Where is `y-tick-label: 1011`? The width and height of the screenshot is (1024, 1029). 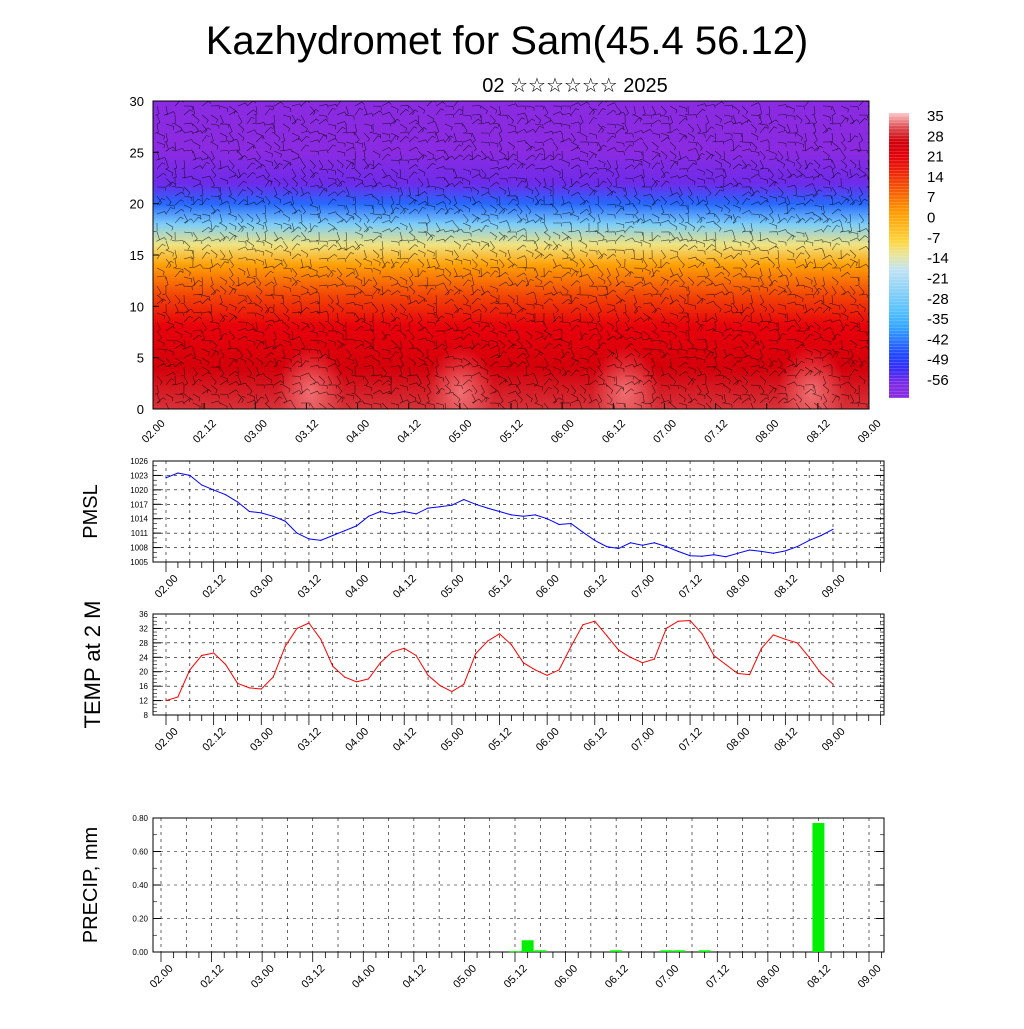 y-tick-label: 1011 is located at coordinates (140, 533).